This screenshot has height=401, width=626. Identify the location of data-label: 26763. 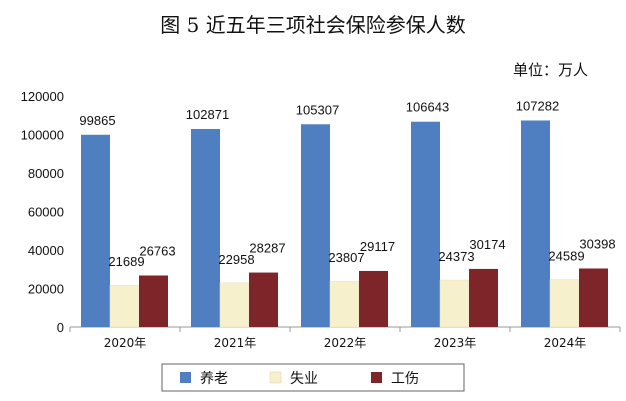
(157, 250).